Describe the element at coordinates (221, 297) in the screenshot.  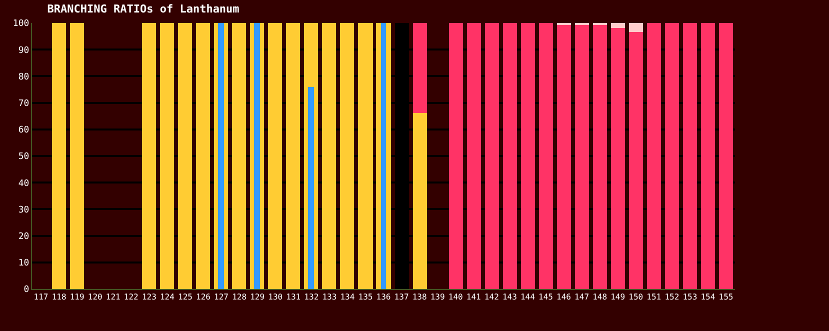
I see `x-tick-label: 127` at that location.